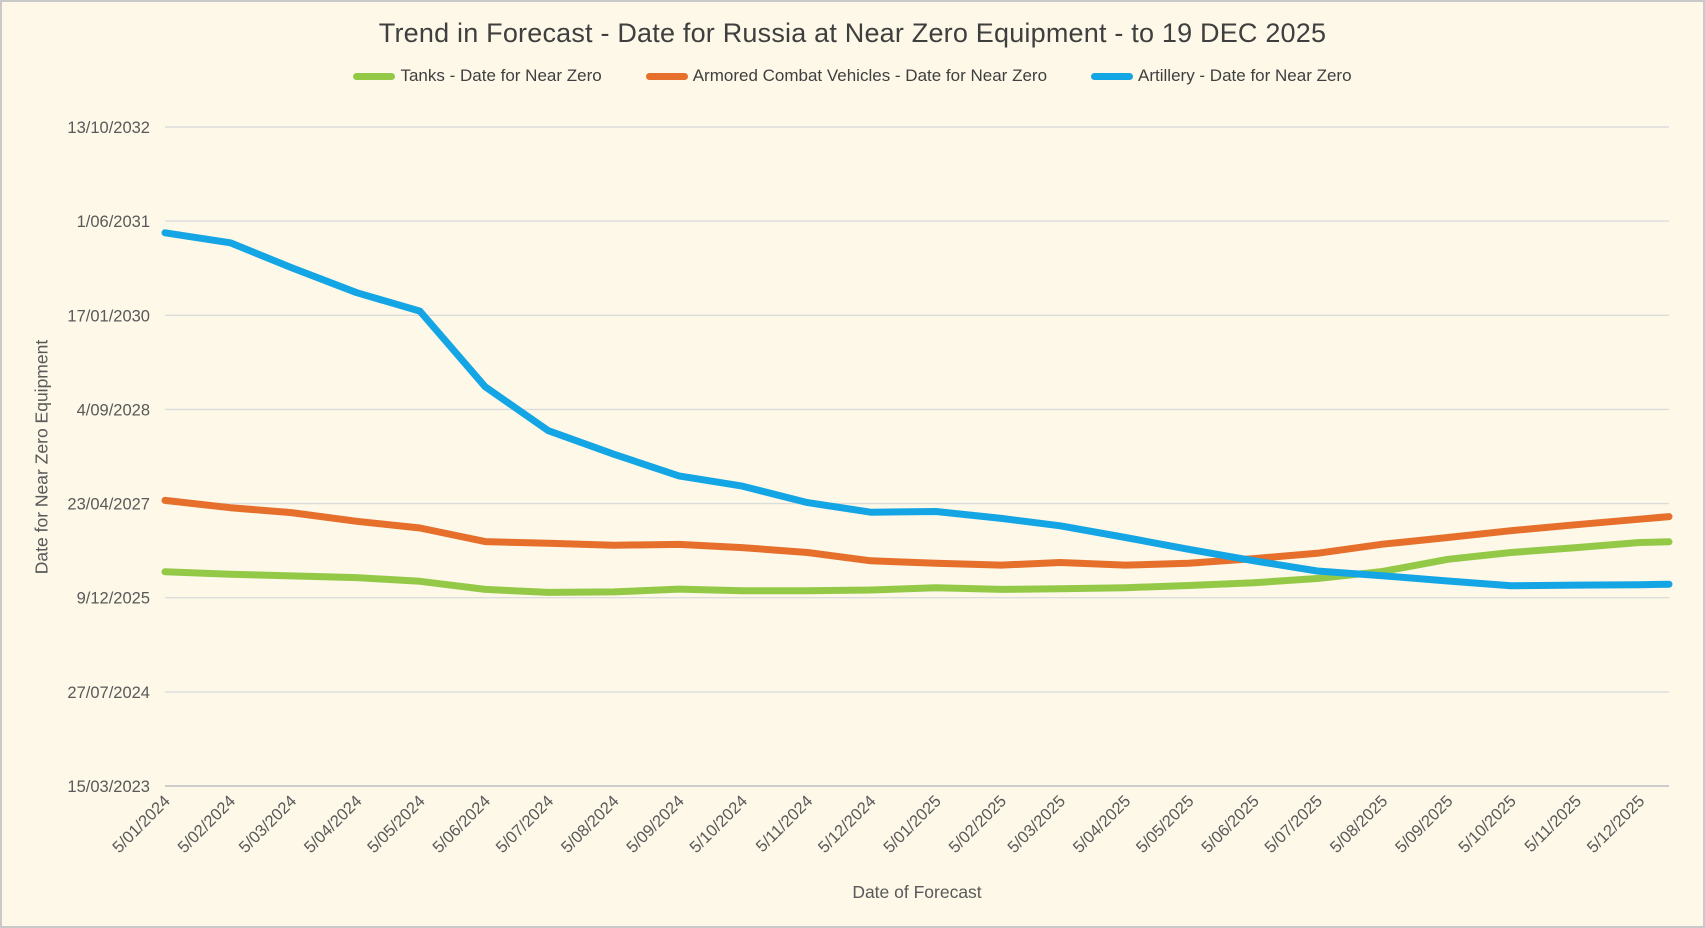  What do you see at coordinates (655, 824) in the screenshot?
I see `x-tick-label: 5/09/2024` at bounding box center [655, 824].